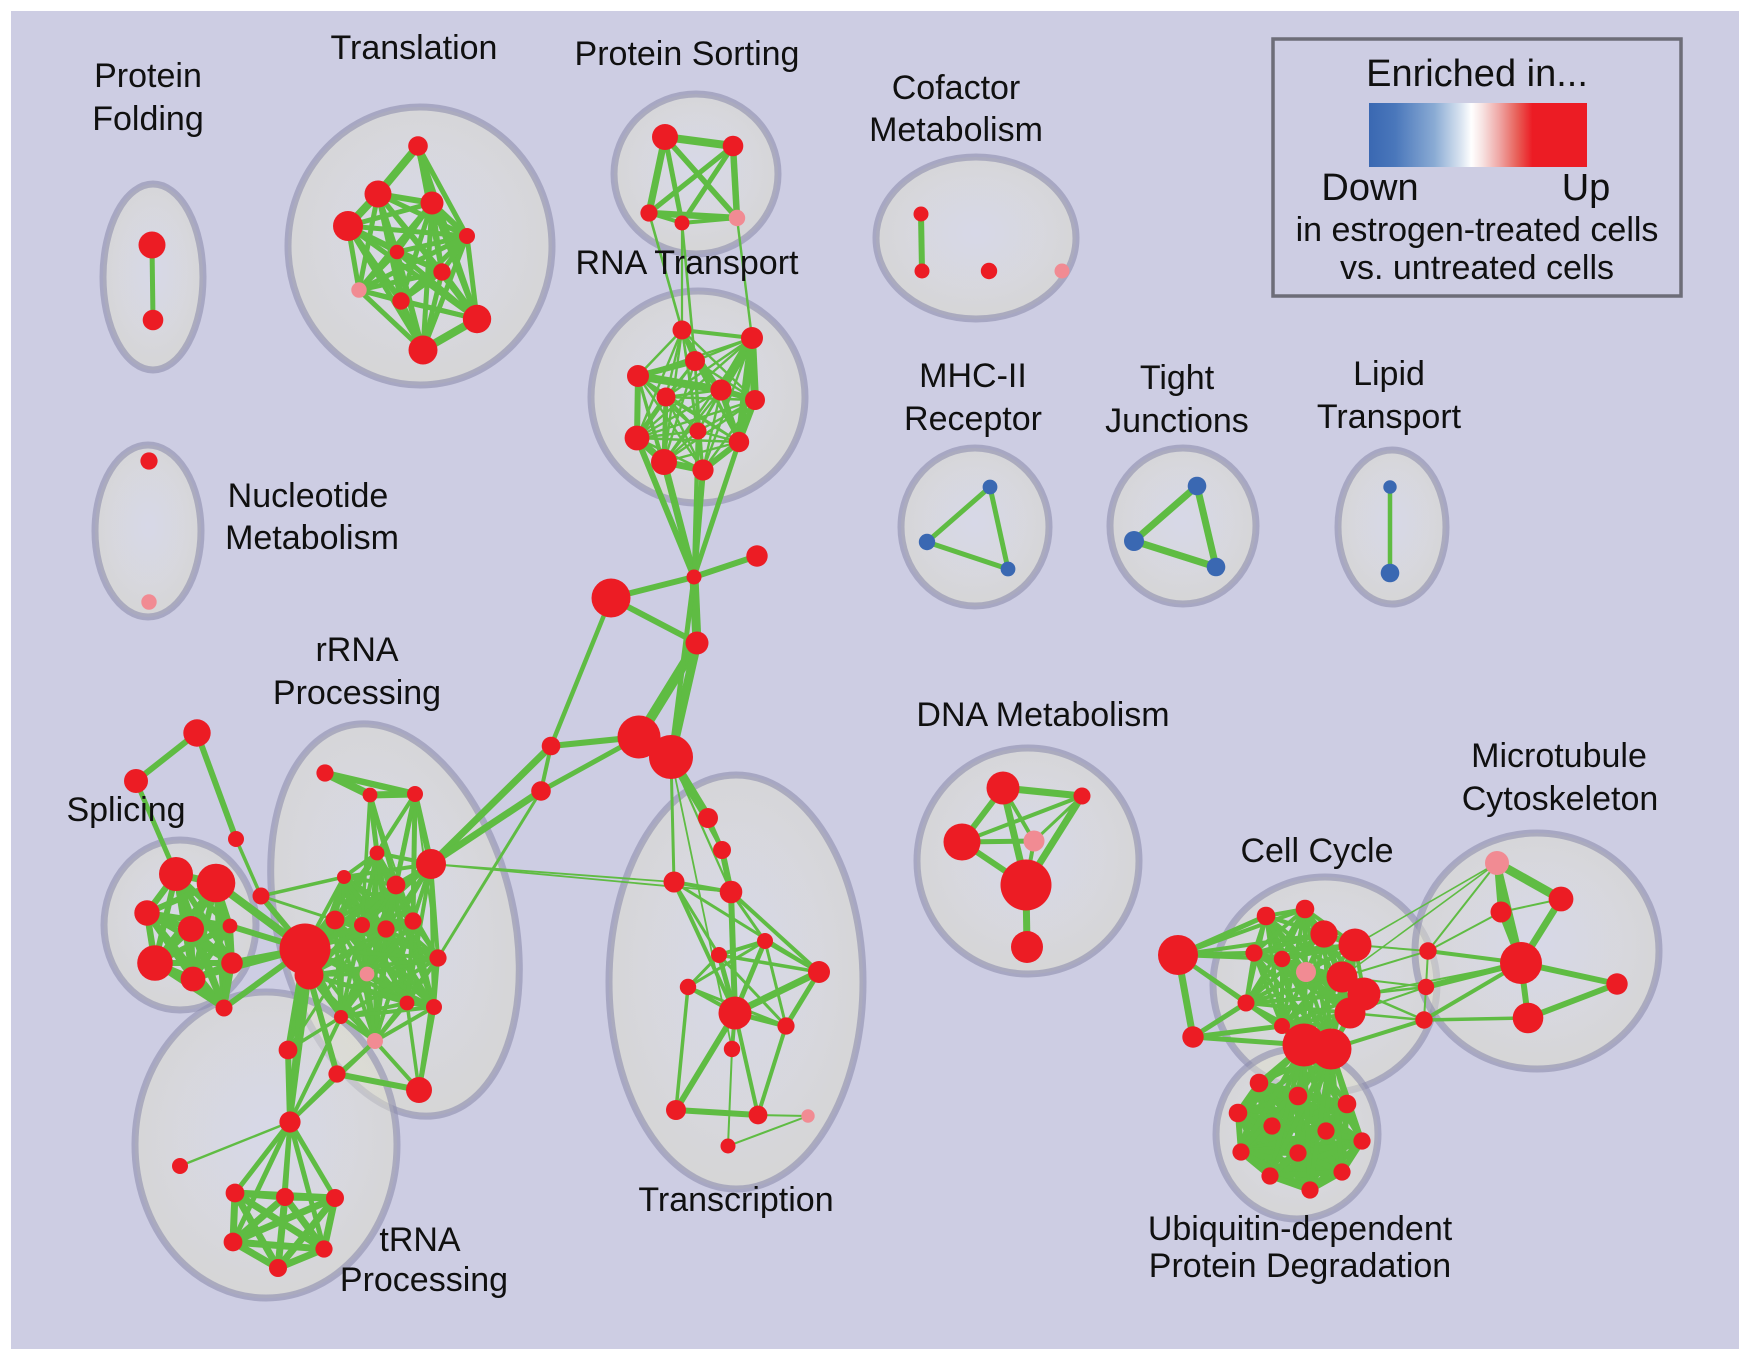 Image resolution: width=1750 pixels, height=1360 pixels. What do you see at coordinates (148, 119) in the screenshot?
I see `svg-text: Folding` at bounding box center [148, 119].